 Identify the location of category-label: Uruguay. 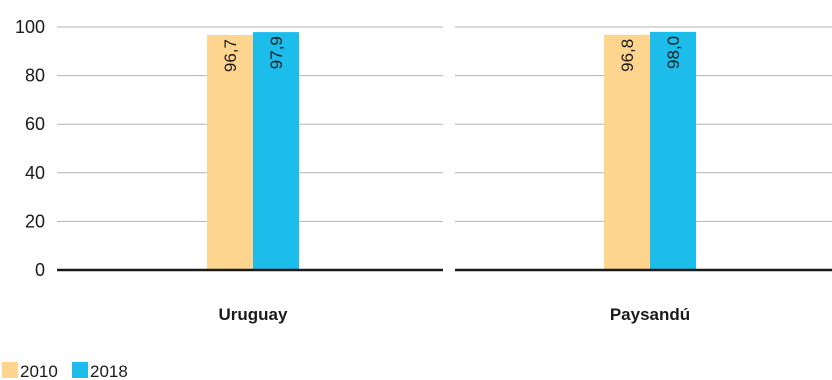
(254, 314).